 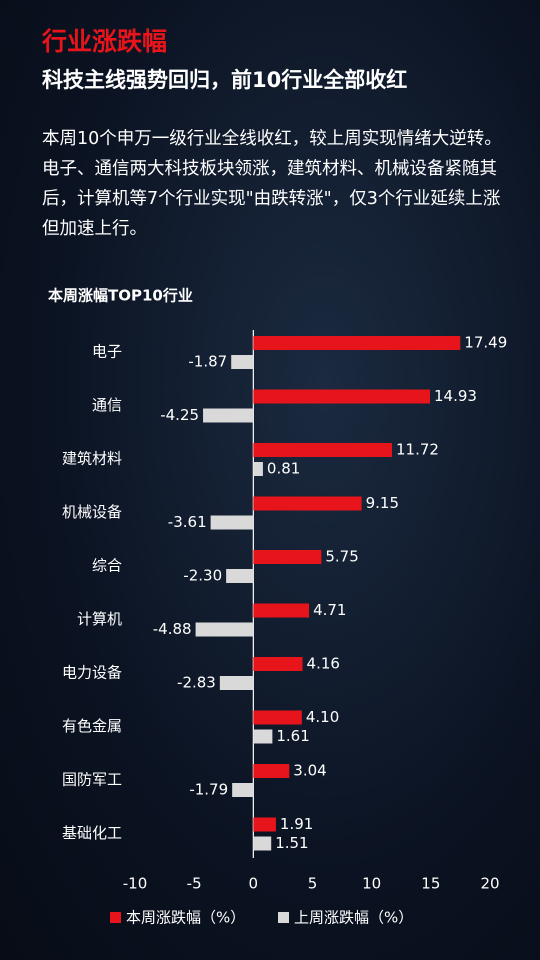 What do you see at coordinates (296, 824) in the screenshot?
I see `value-label: 1.91` at bounding box center [296, 824].